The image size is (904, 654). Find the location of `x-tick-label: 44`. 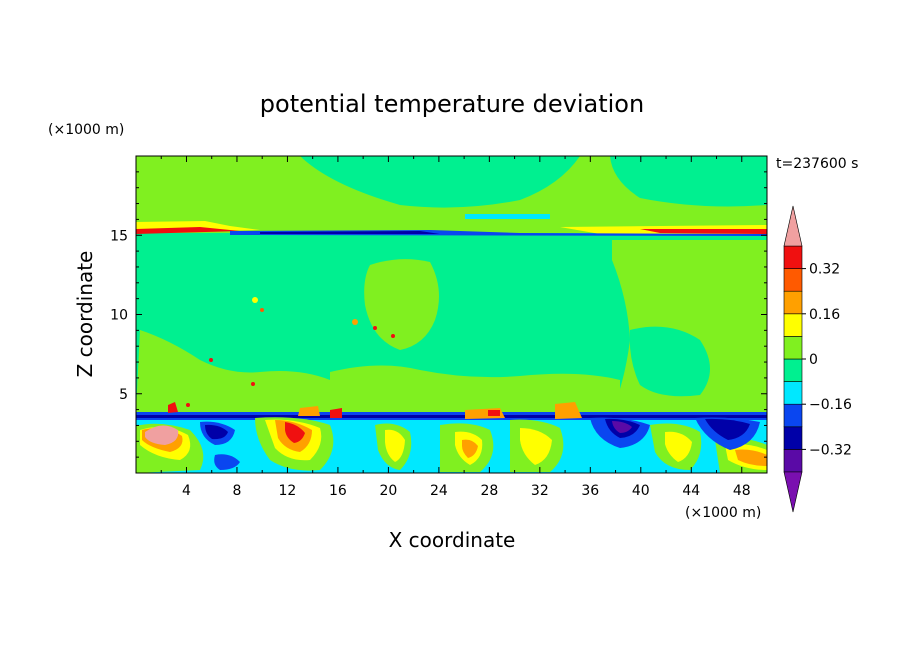

x-tick-label: 44 is located at coordinates (691, 491).